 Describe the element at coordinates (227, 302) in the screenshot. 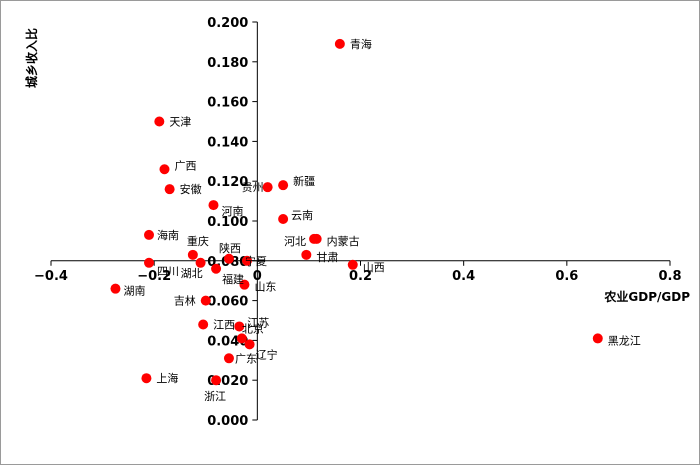

I see `y-tick-label: 0.060` at that location.